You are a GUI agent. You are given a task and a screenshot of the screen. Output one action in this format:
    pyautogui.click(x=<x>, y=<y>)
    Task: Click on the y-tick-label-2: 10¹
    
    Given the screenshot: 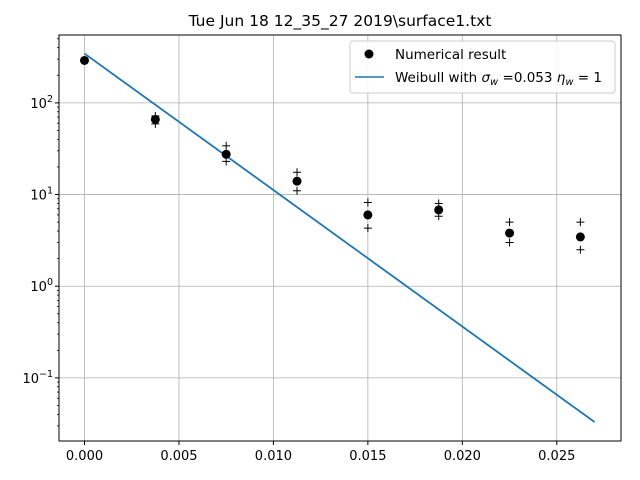 What is the action you would take?
    pyautogui.click(x=41, y=195)
    